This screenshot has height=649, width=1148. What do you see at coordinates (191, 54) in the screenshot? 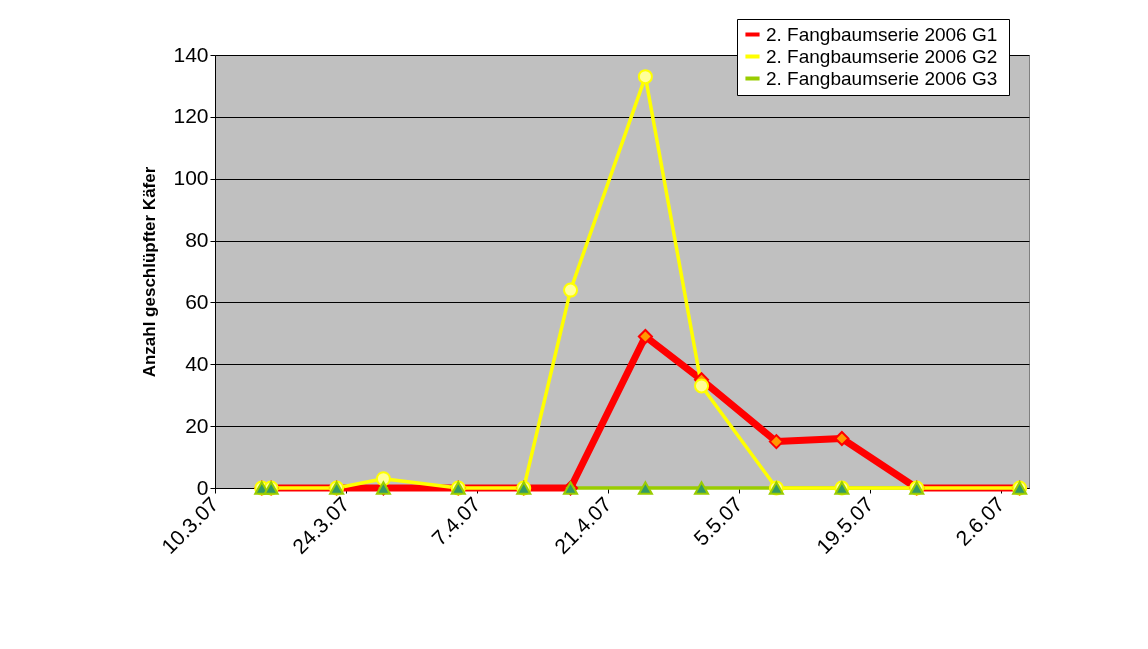
I see `y-tick-label: 140` at bounding box center [191, 54].